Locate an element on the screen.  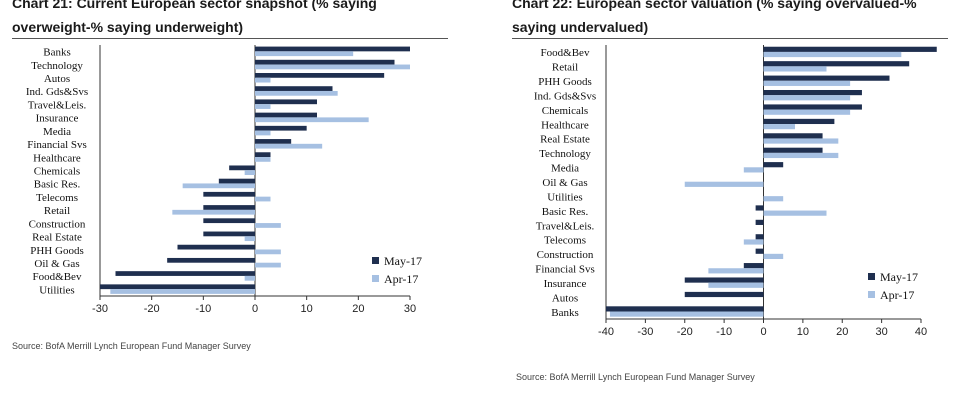
x-tick-label: -10 is located at coordinates (203, 309).